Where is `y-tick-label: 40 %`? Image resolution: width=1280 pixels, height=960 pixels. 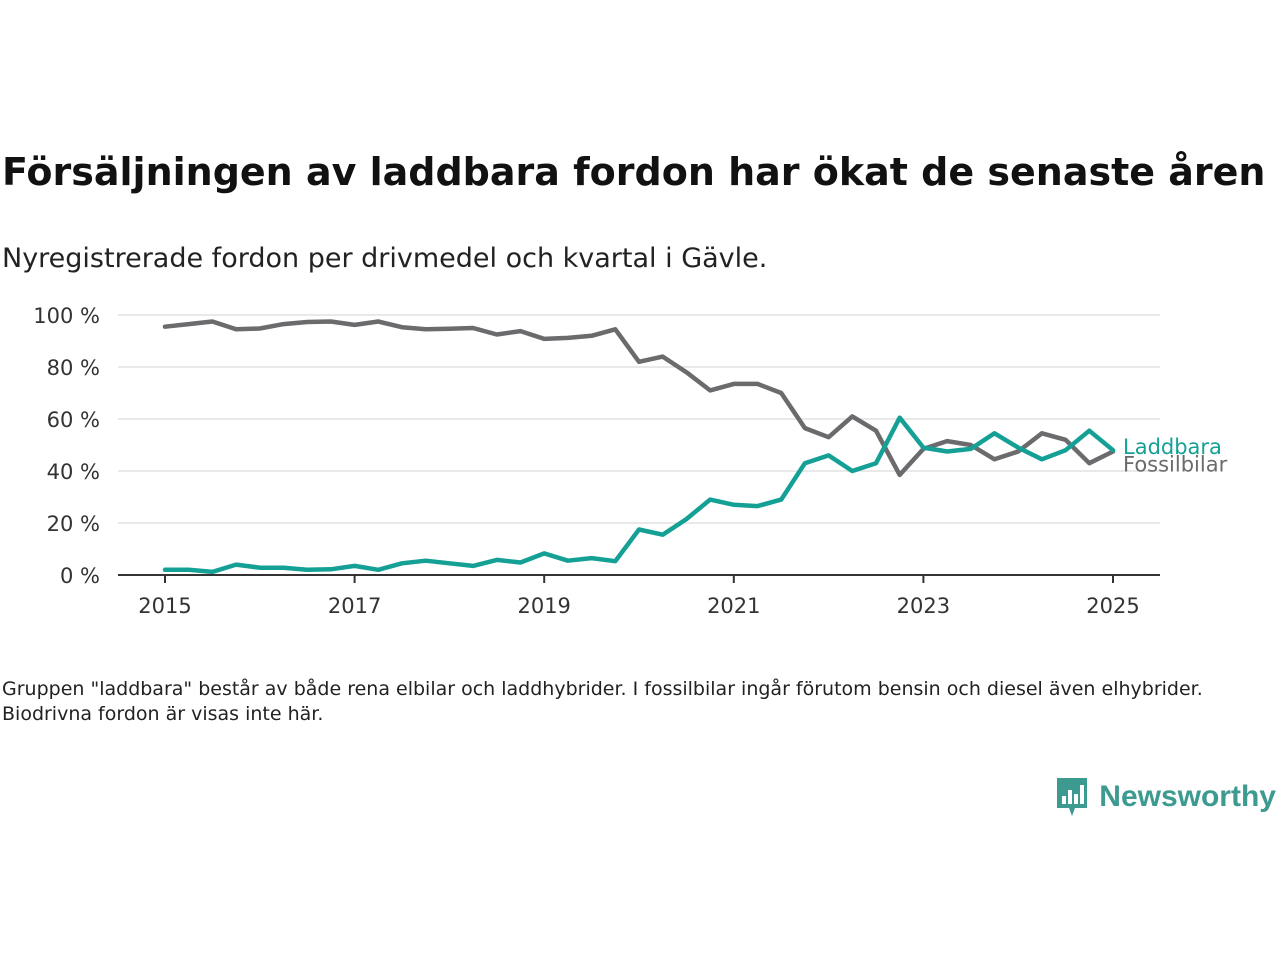 y-tick-label: 40 % is located at coordinates (73, 472).